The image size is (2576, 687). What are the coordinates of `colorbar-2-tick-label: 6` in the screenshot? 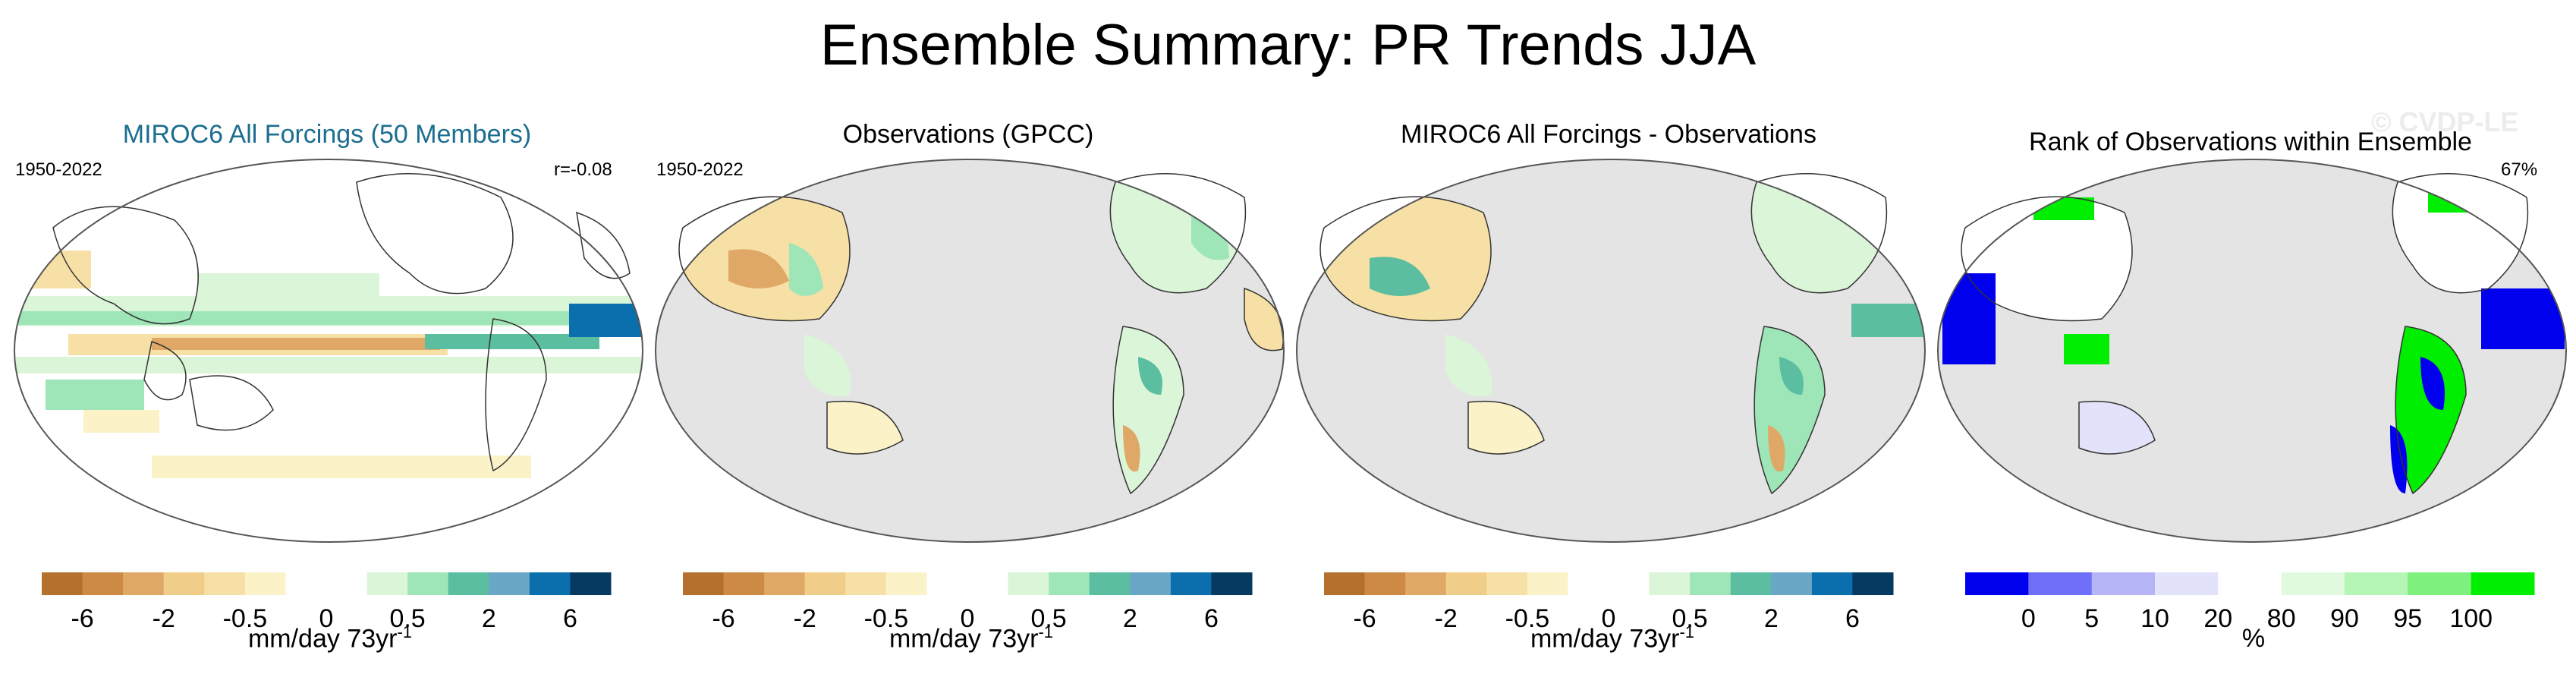 It's located at (1211, 618).